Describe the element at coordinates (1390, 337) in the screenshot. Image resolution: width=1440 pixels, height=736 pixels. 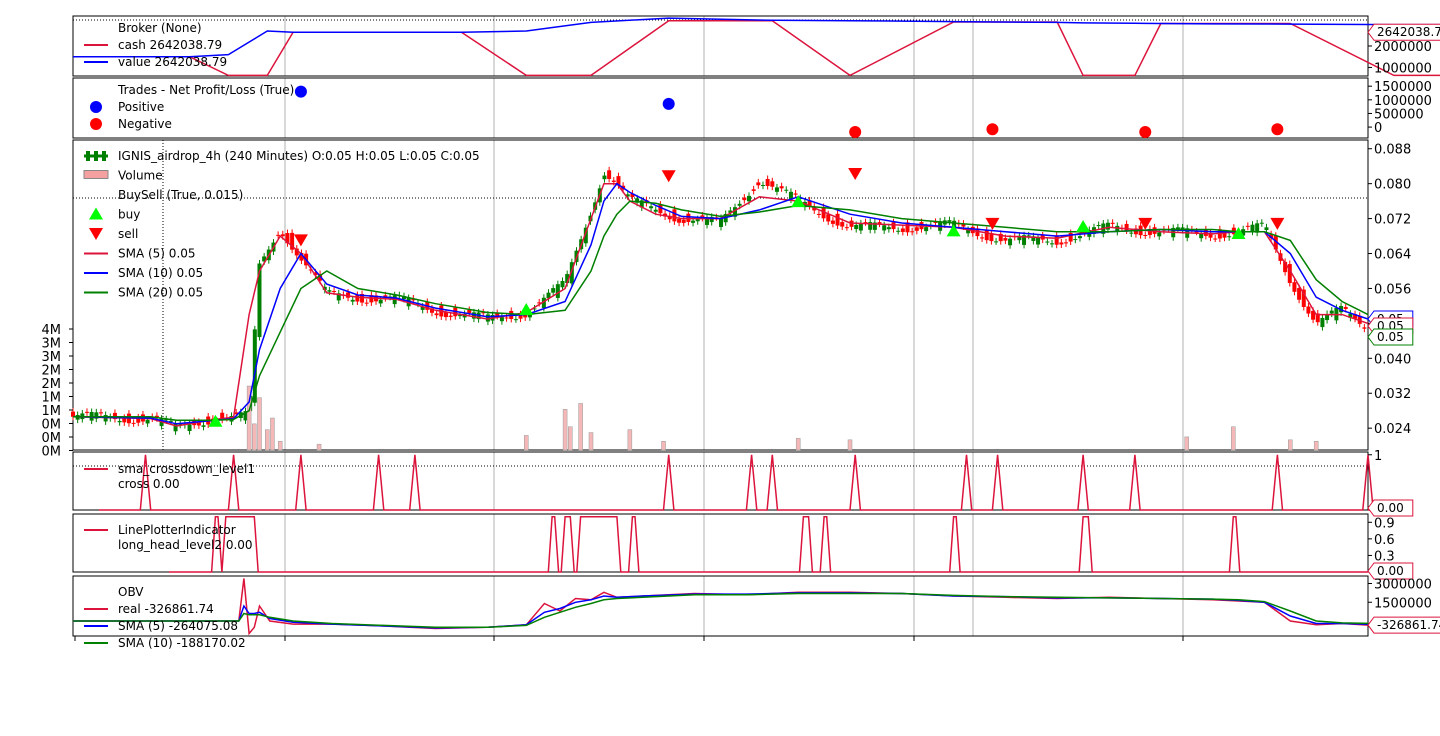
I see `price-last-value: 0.05` at that location.